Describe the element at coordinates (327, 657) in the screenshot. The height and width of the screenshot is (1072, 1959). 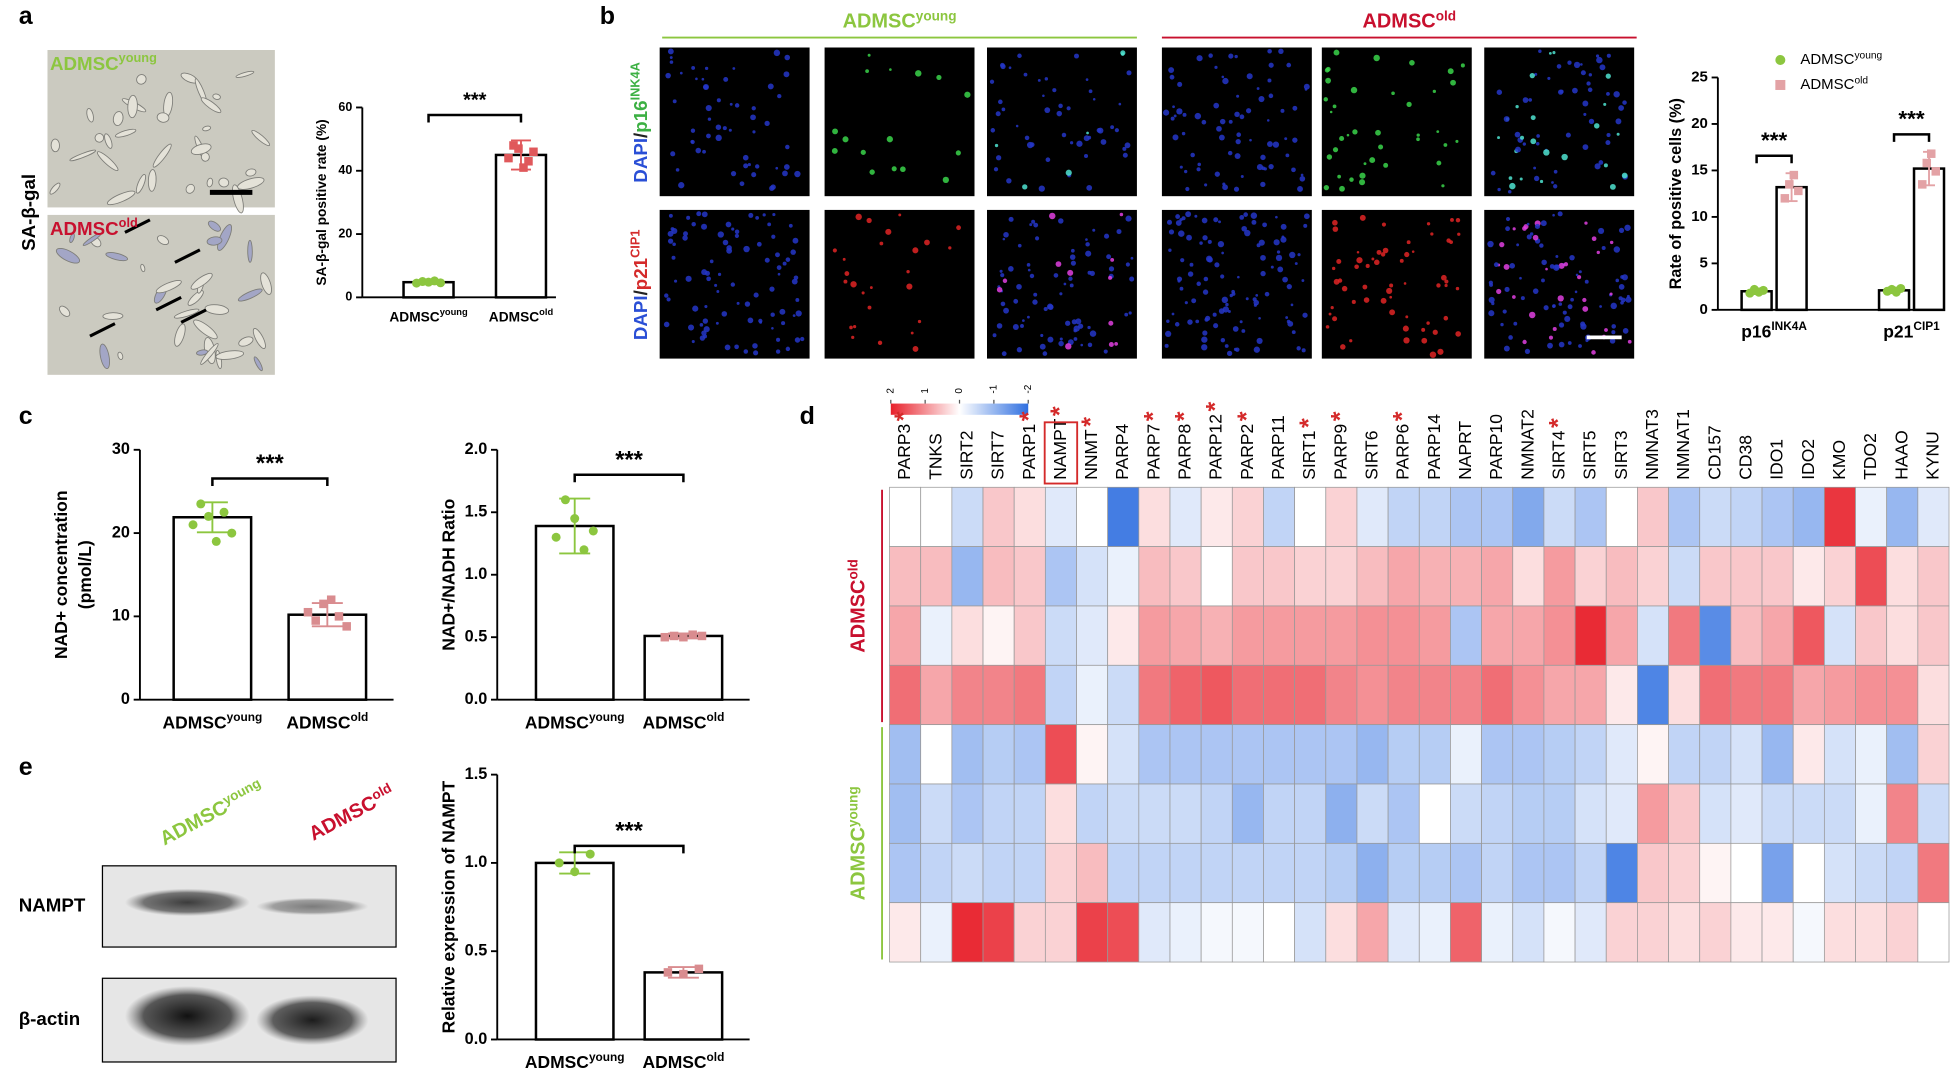
I see `bar` at that location.